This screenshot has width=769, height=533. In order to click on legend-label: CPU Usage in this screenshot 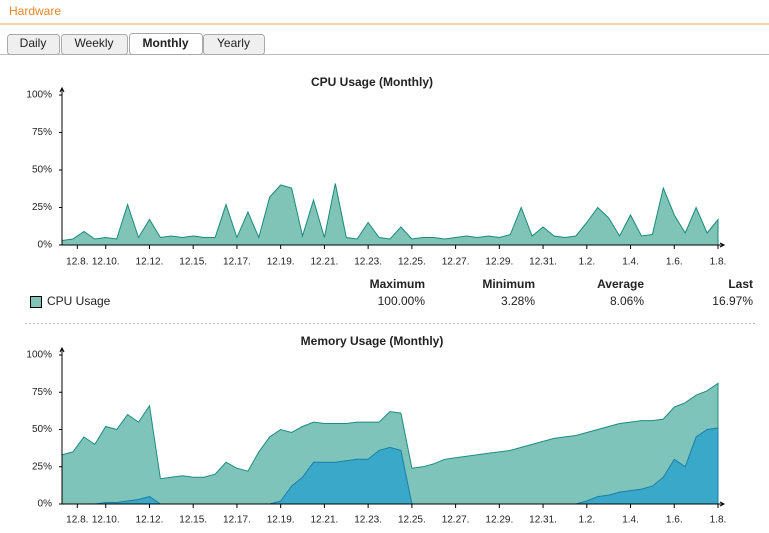, I will do `click(79, 301)`.